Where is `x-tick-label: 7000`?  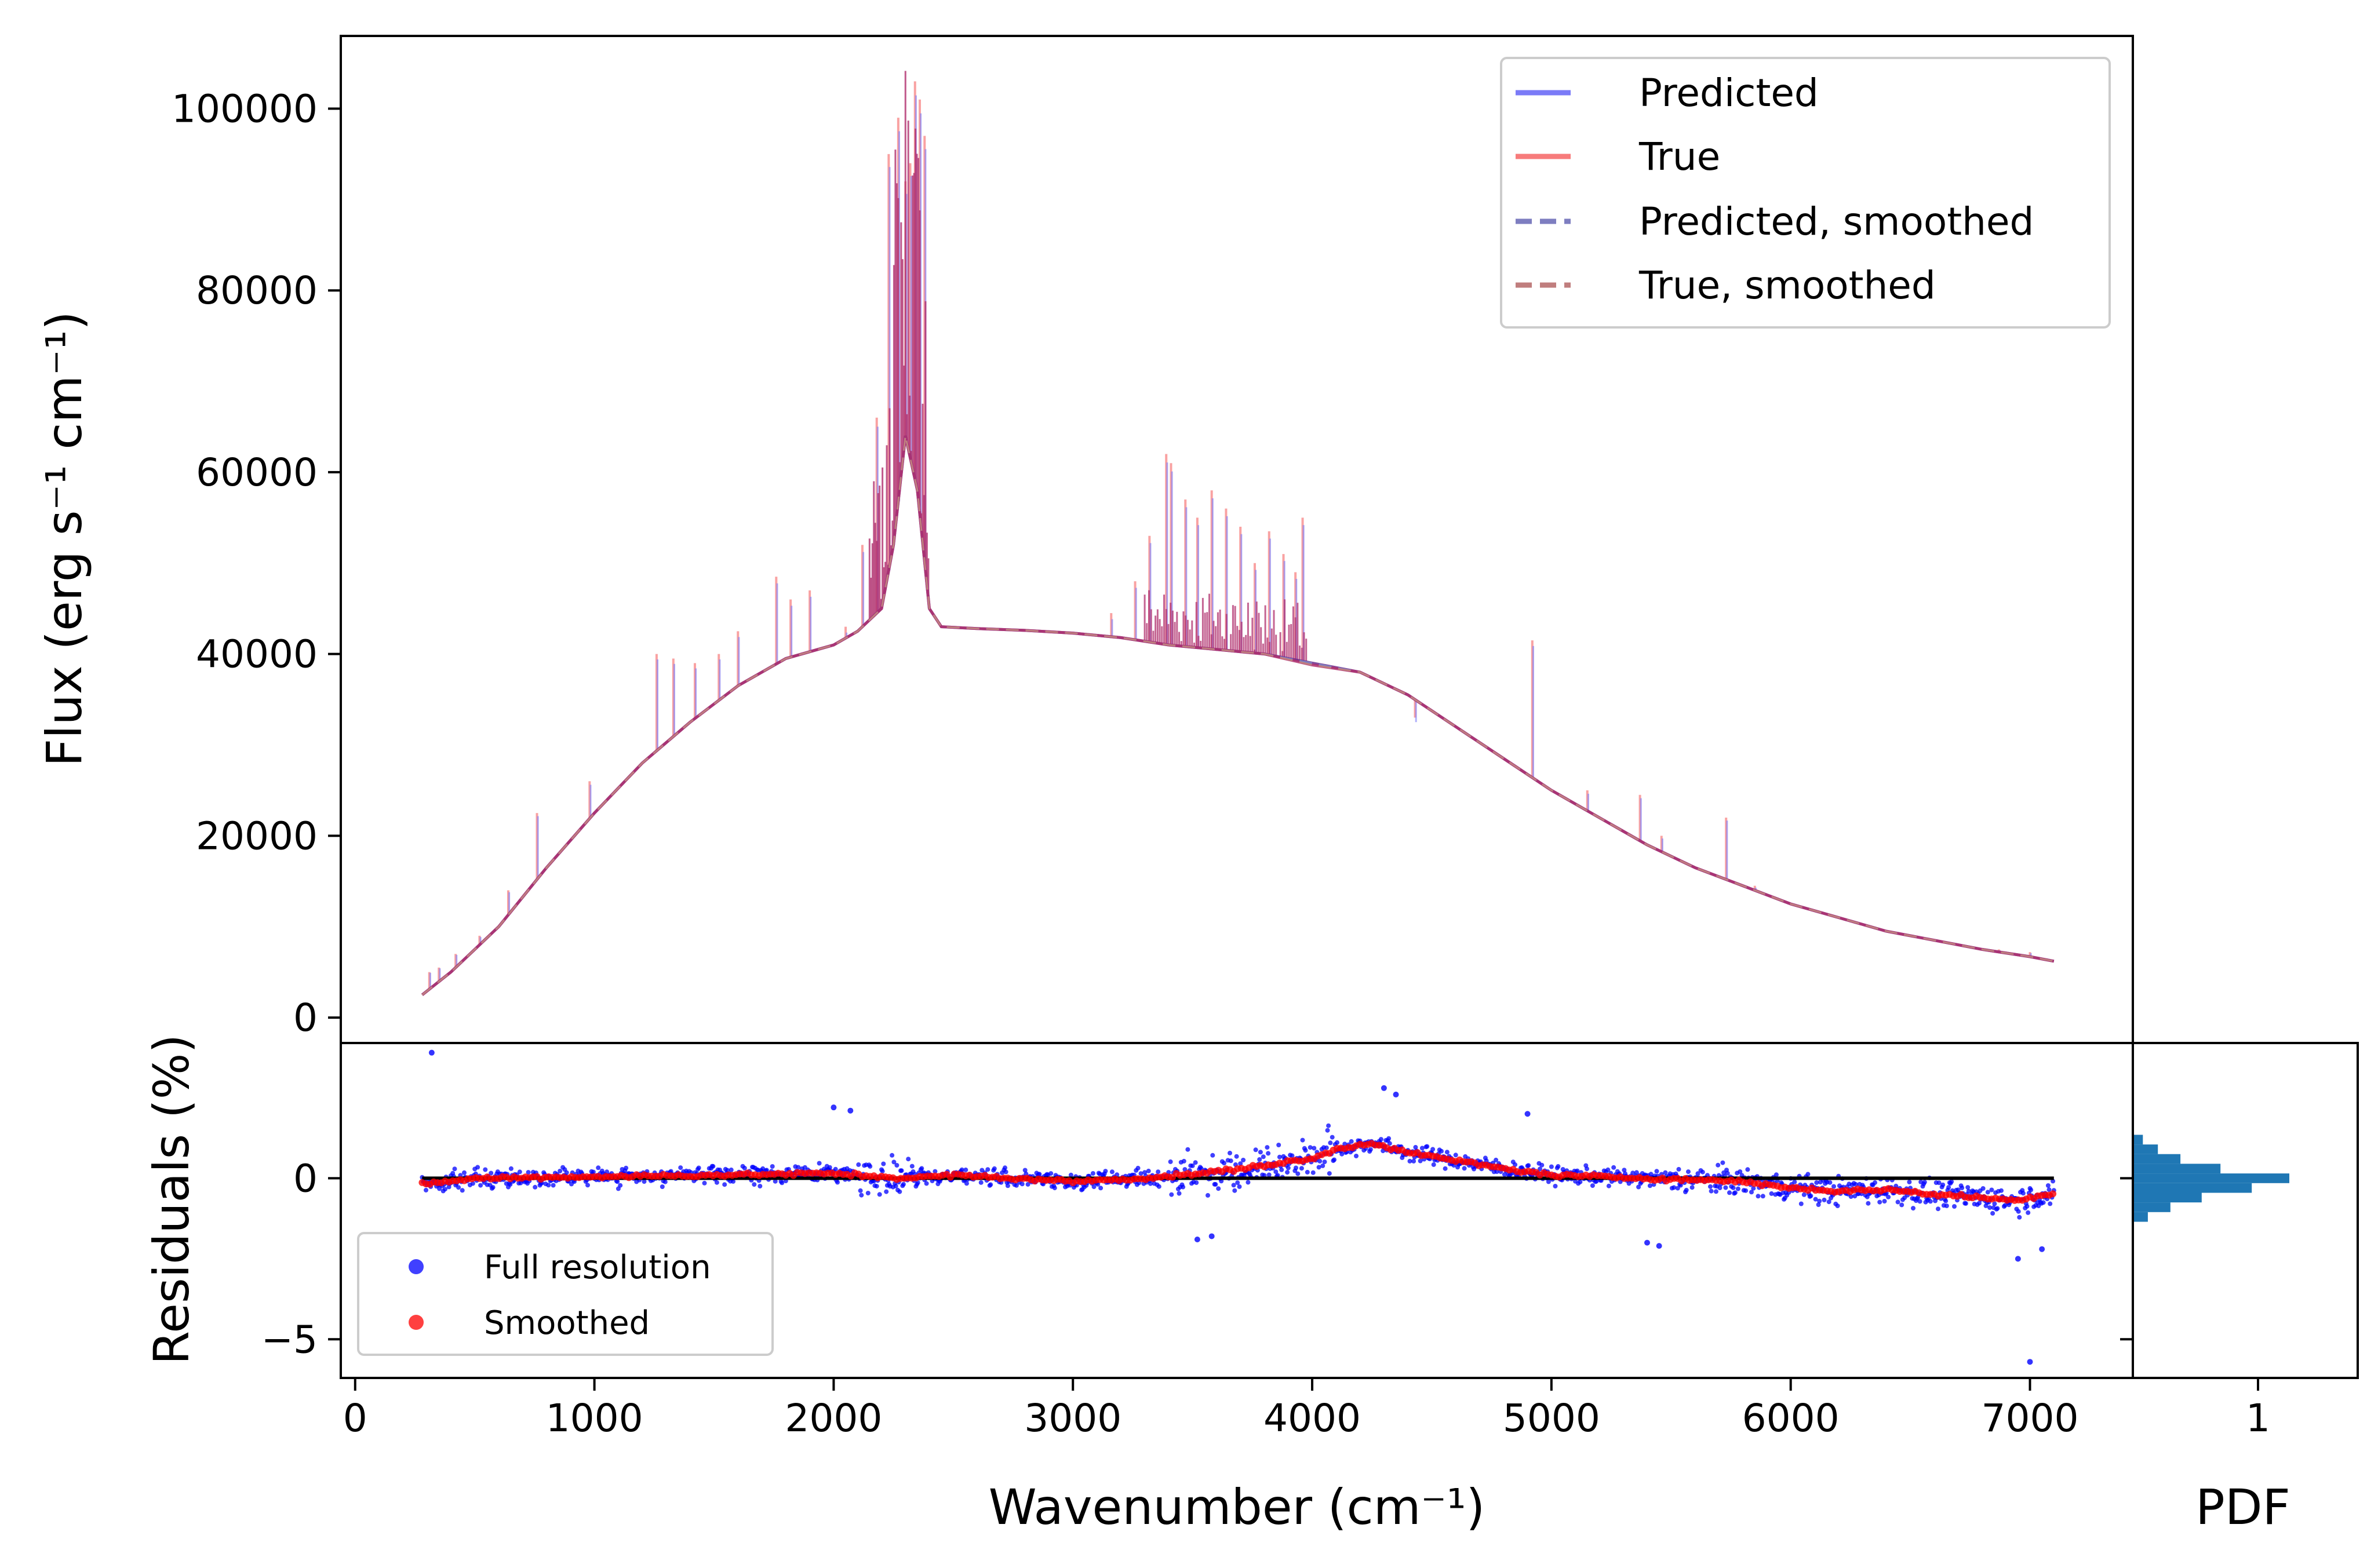
x-tick-label: 7000 is located at coordinates (2030, 1418).